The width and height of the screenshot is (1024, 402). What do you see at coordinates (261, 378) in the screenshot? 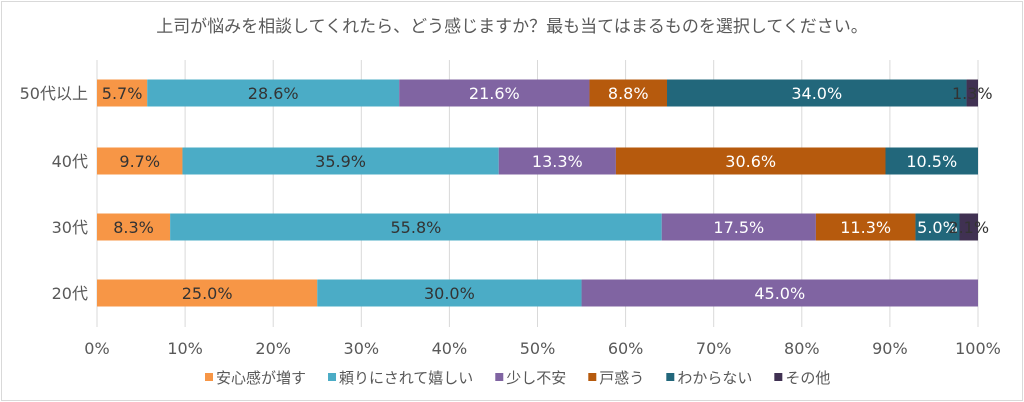
I see `legend-label: 安心感が増す` at bounding box center [261, 378].